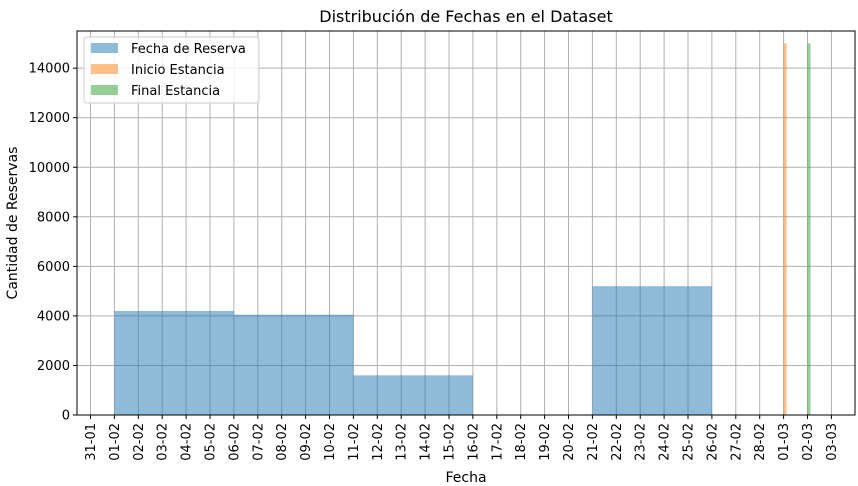 This screenshot has width=858, height=486. I want to click on y-axis-label: Cantidad de Reservas, so click(13, 223).